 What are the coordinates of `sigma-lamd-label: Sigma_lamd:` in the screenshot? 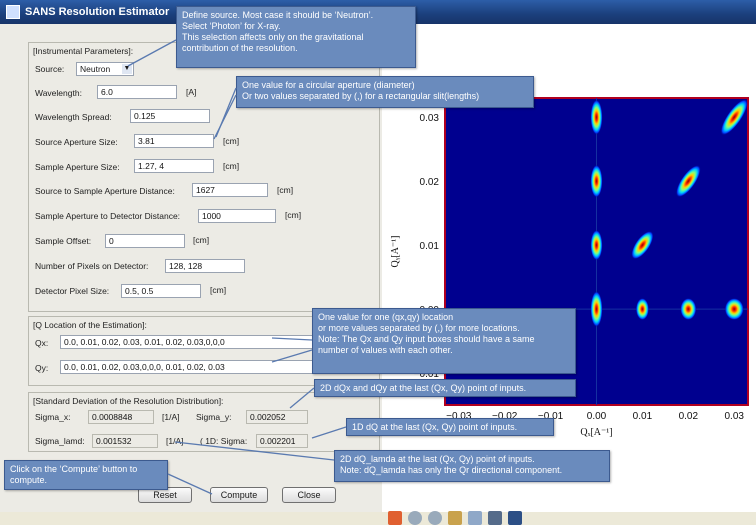 It's located at (60, 441).